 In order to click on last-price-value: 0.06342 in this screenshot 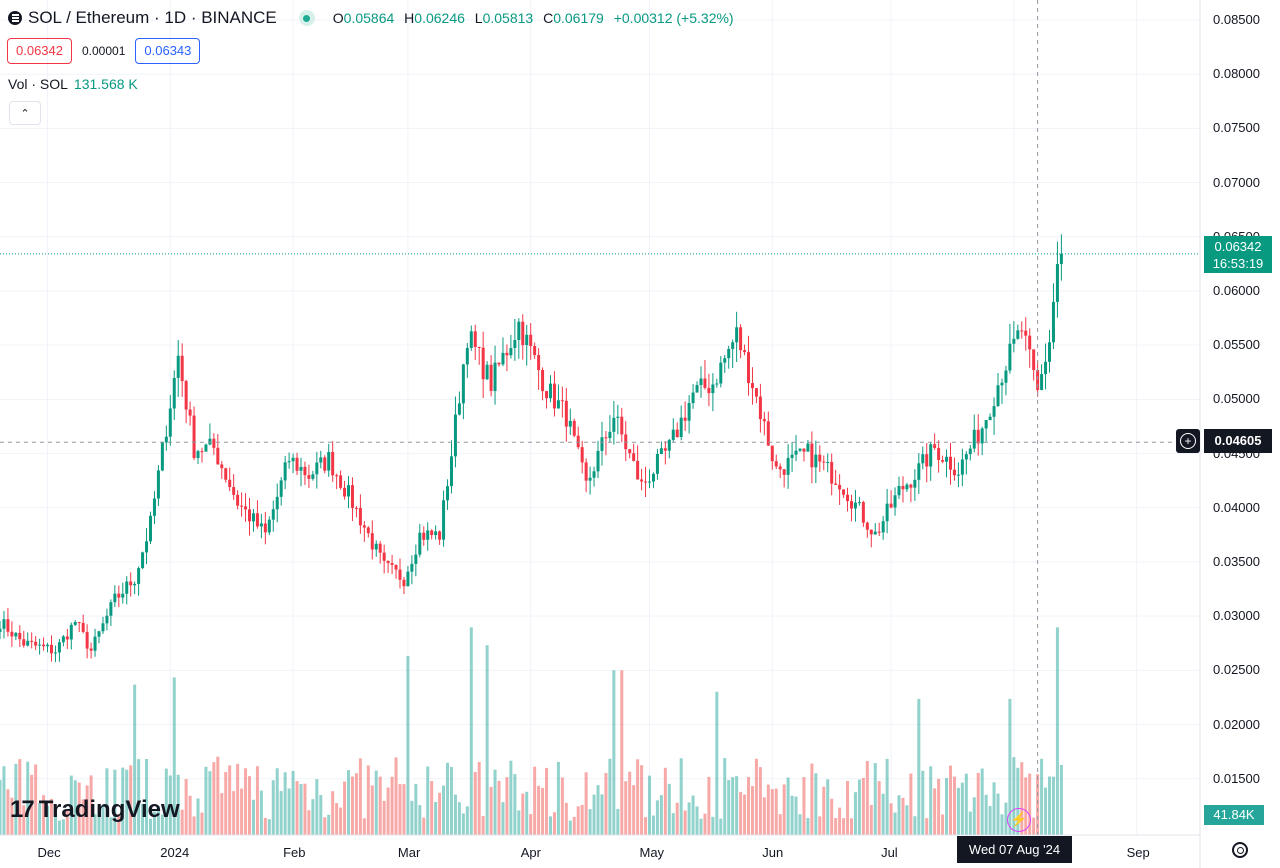, I will do `click(1238, 246)`.